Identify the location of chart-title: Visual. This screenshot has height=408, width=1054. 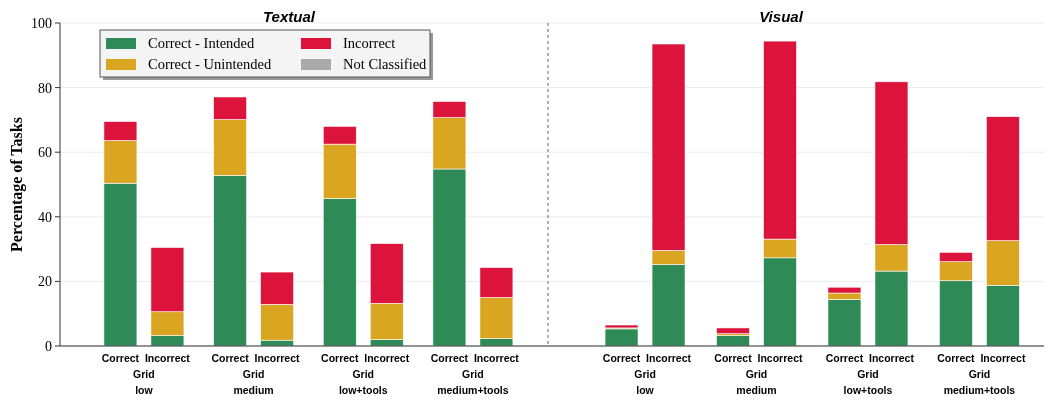
(781, 16).